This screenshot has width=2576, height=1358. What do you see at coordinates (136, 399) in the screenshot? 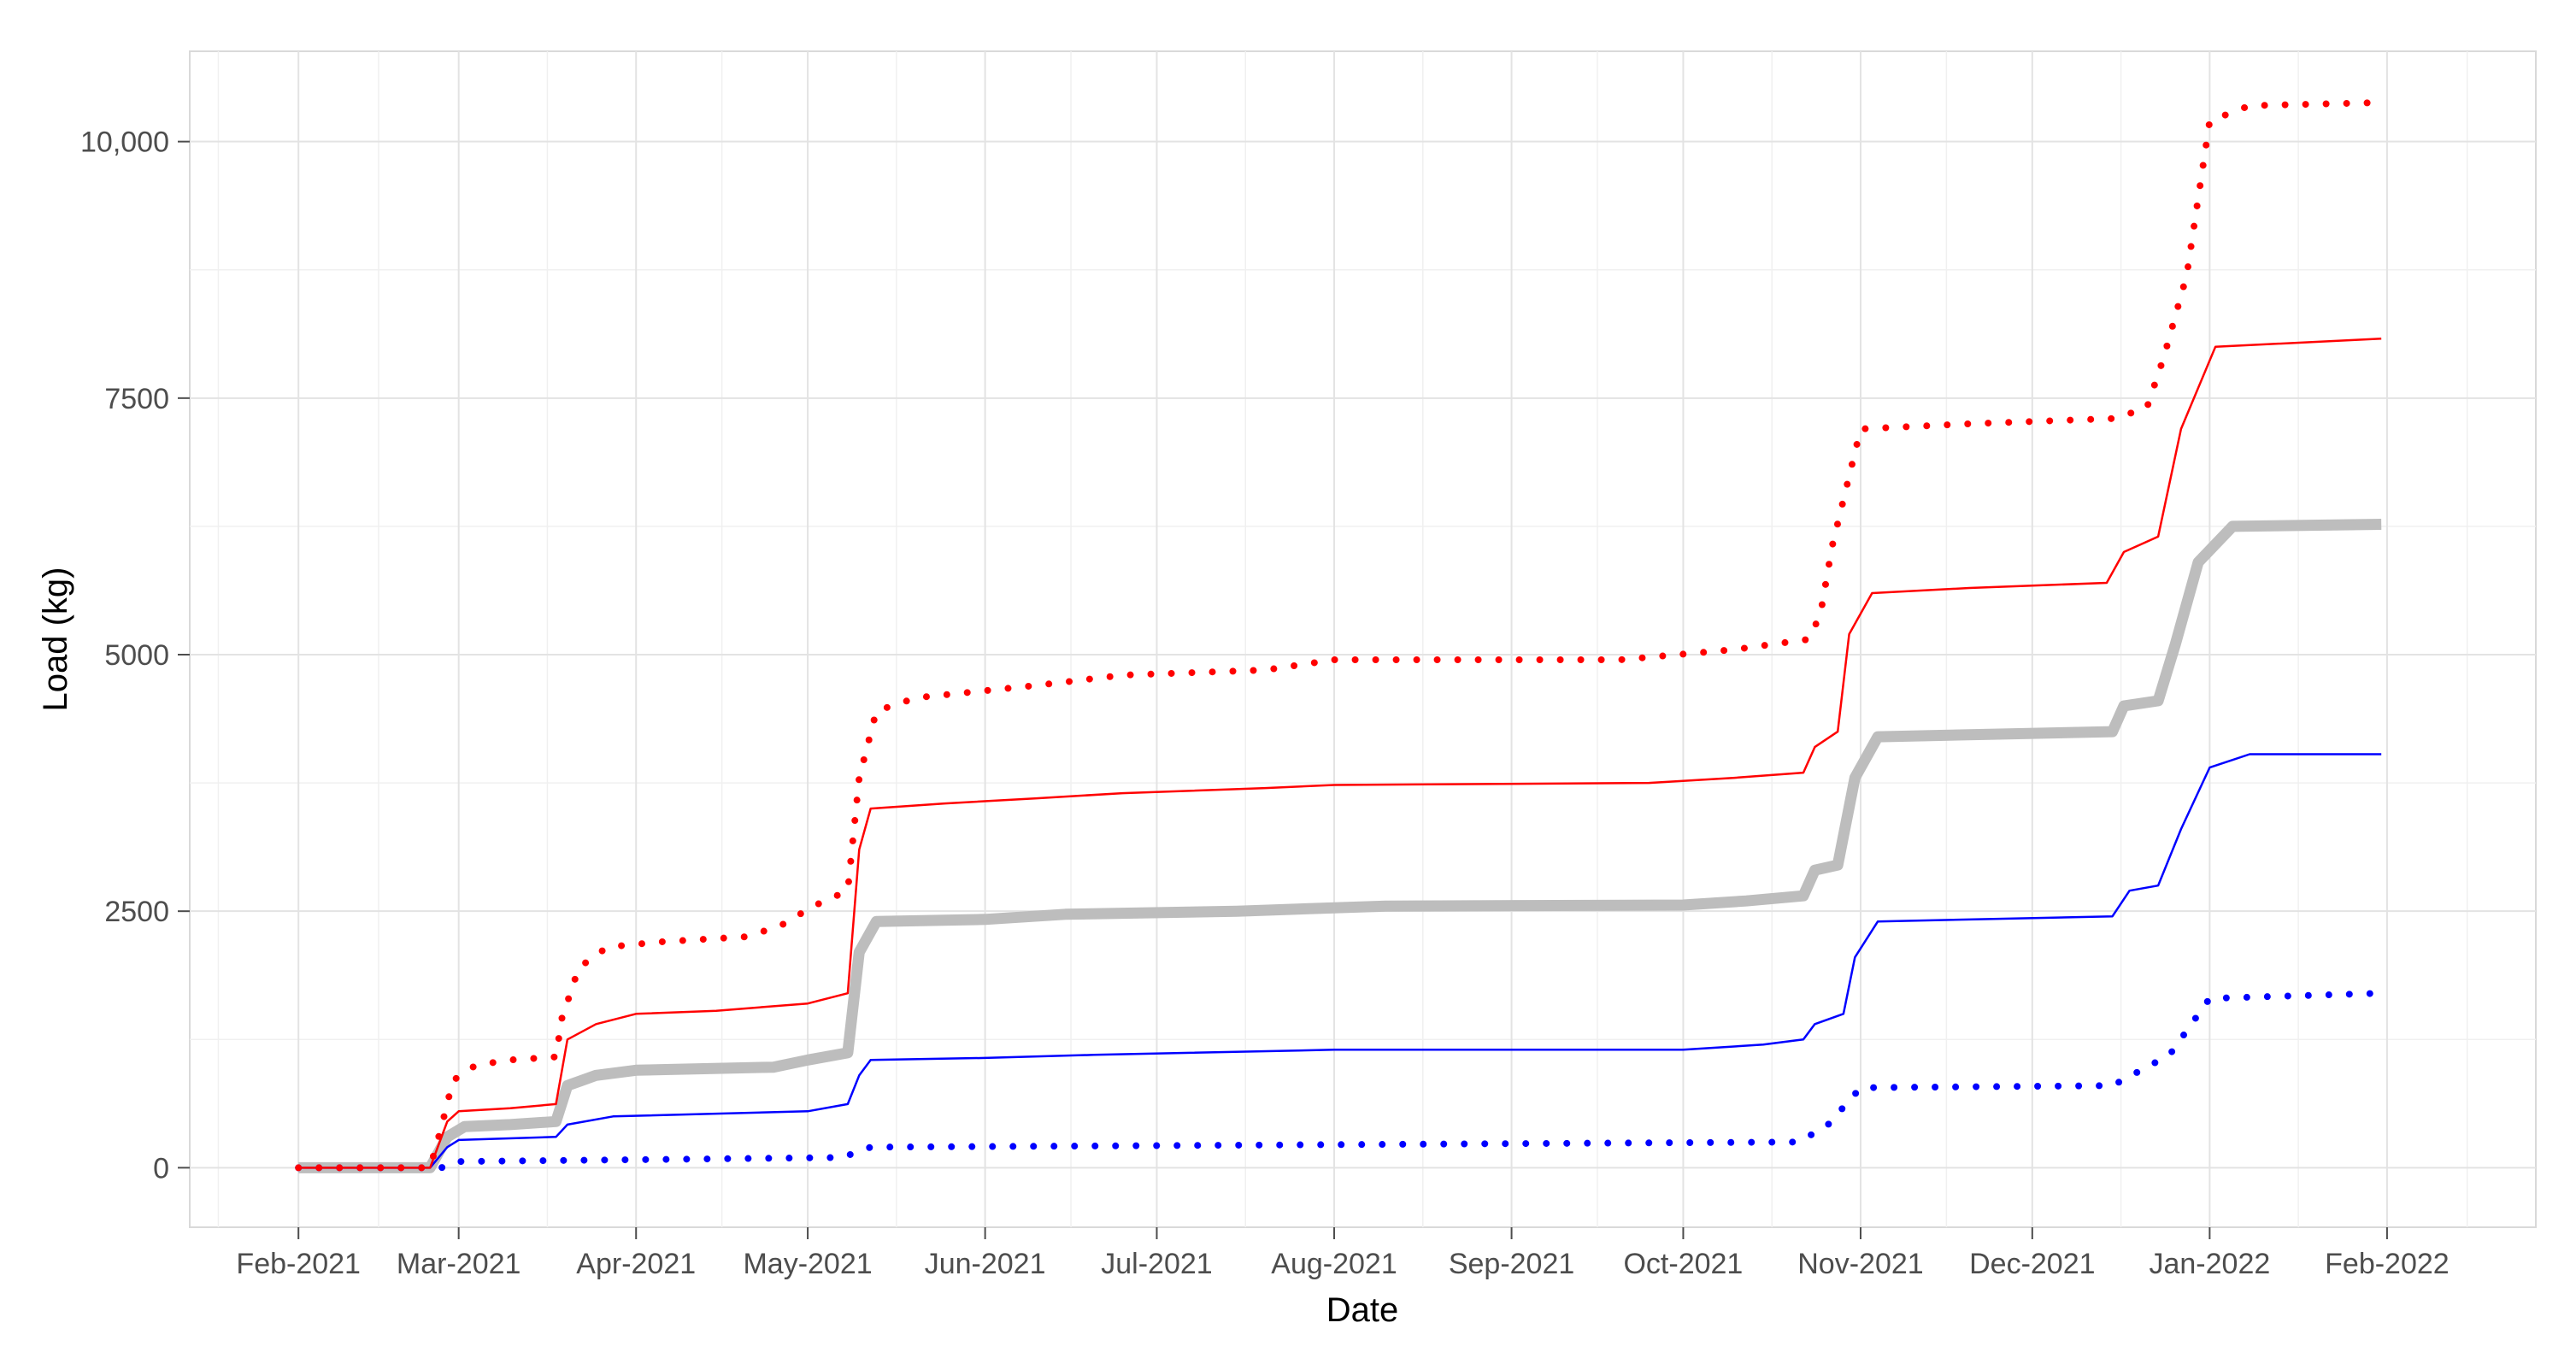
I see `y-tick-label: 7500` at bounding box center [136, 399].